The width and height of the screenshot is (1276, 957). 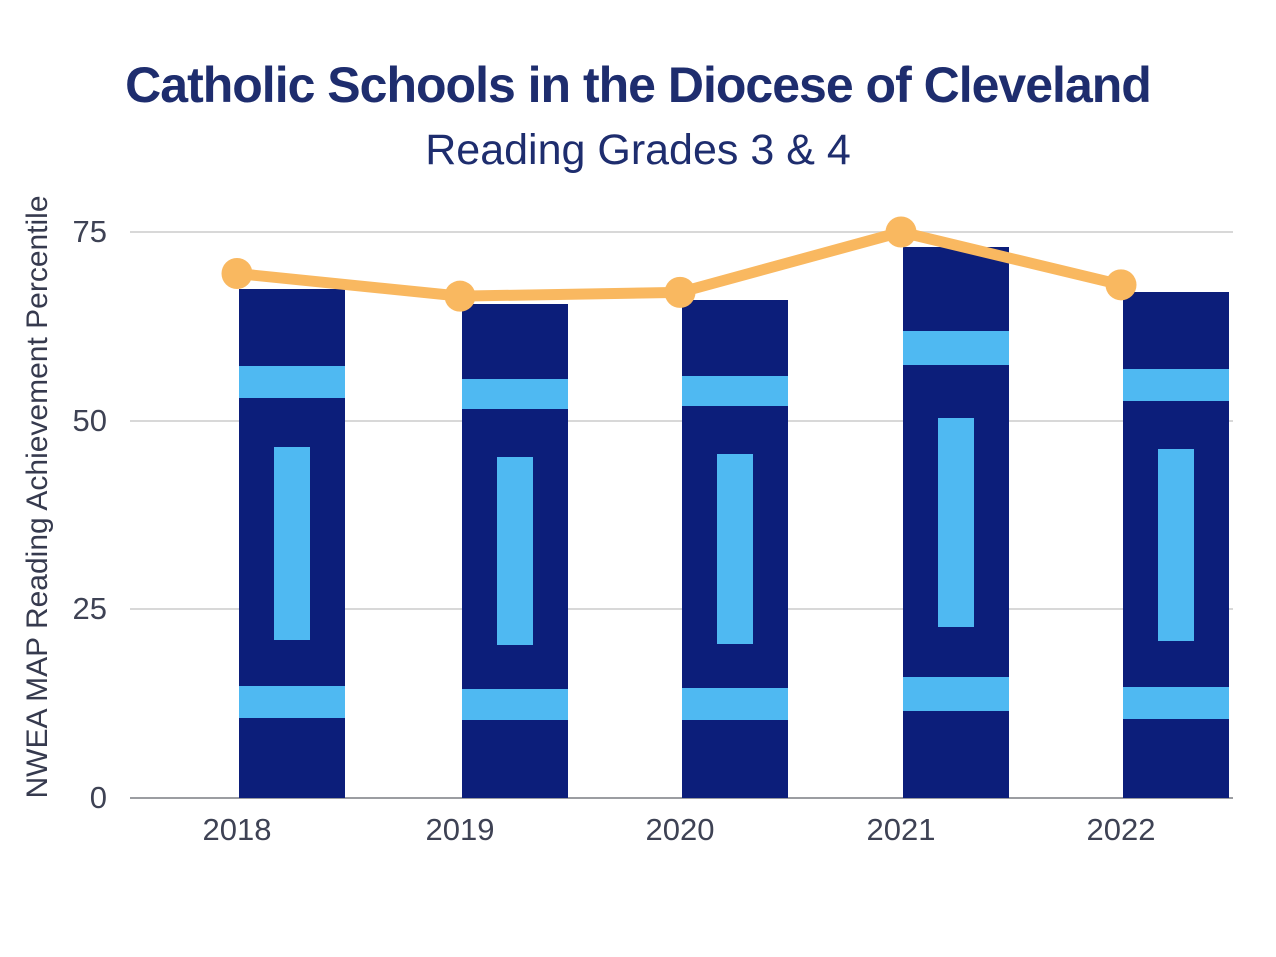 I want to click on y-axis-label: NWEA MAP Reading Achievement Percentile, so click(x=37, y=497).